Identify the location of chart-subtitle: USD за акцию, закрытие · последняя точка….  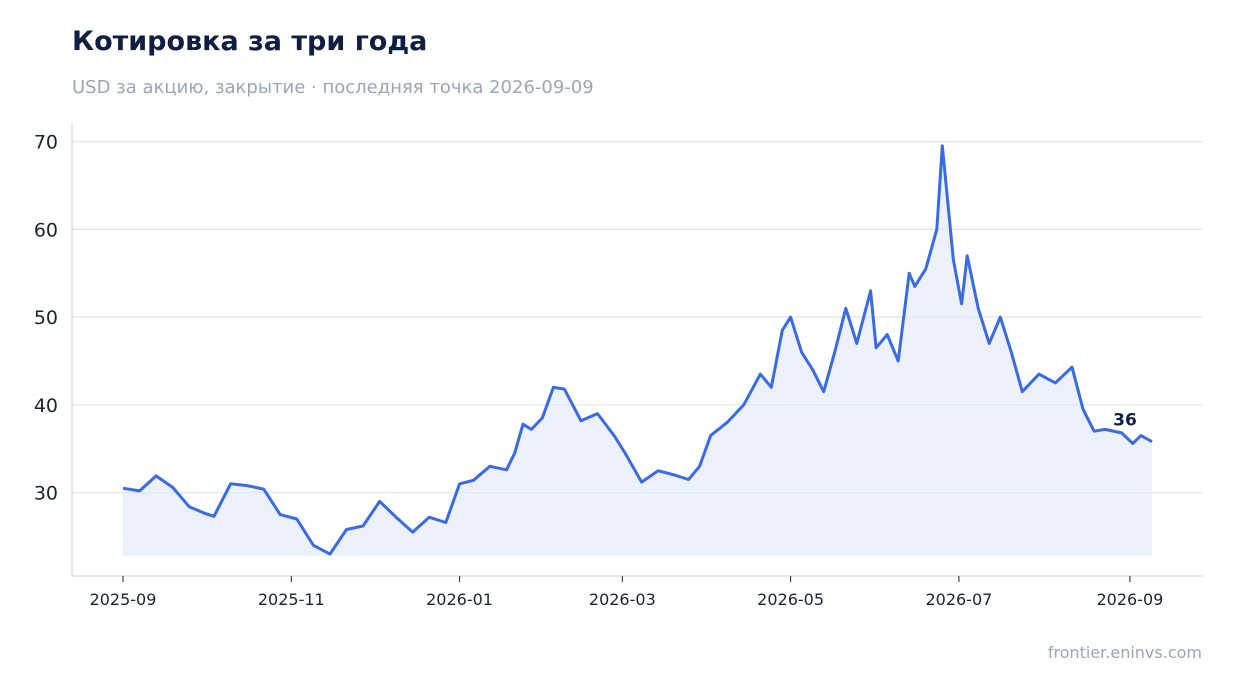
(333, 87).